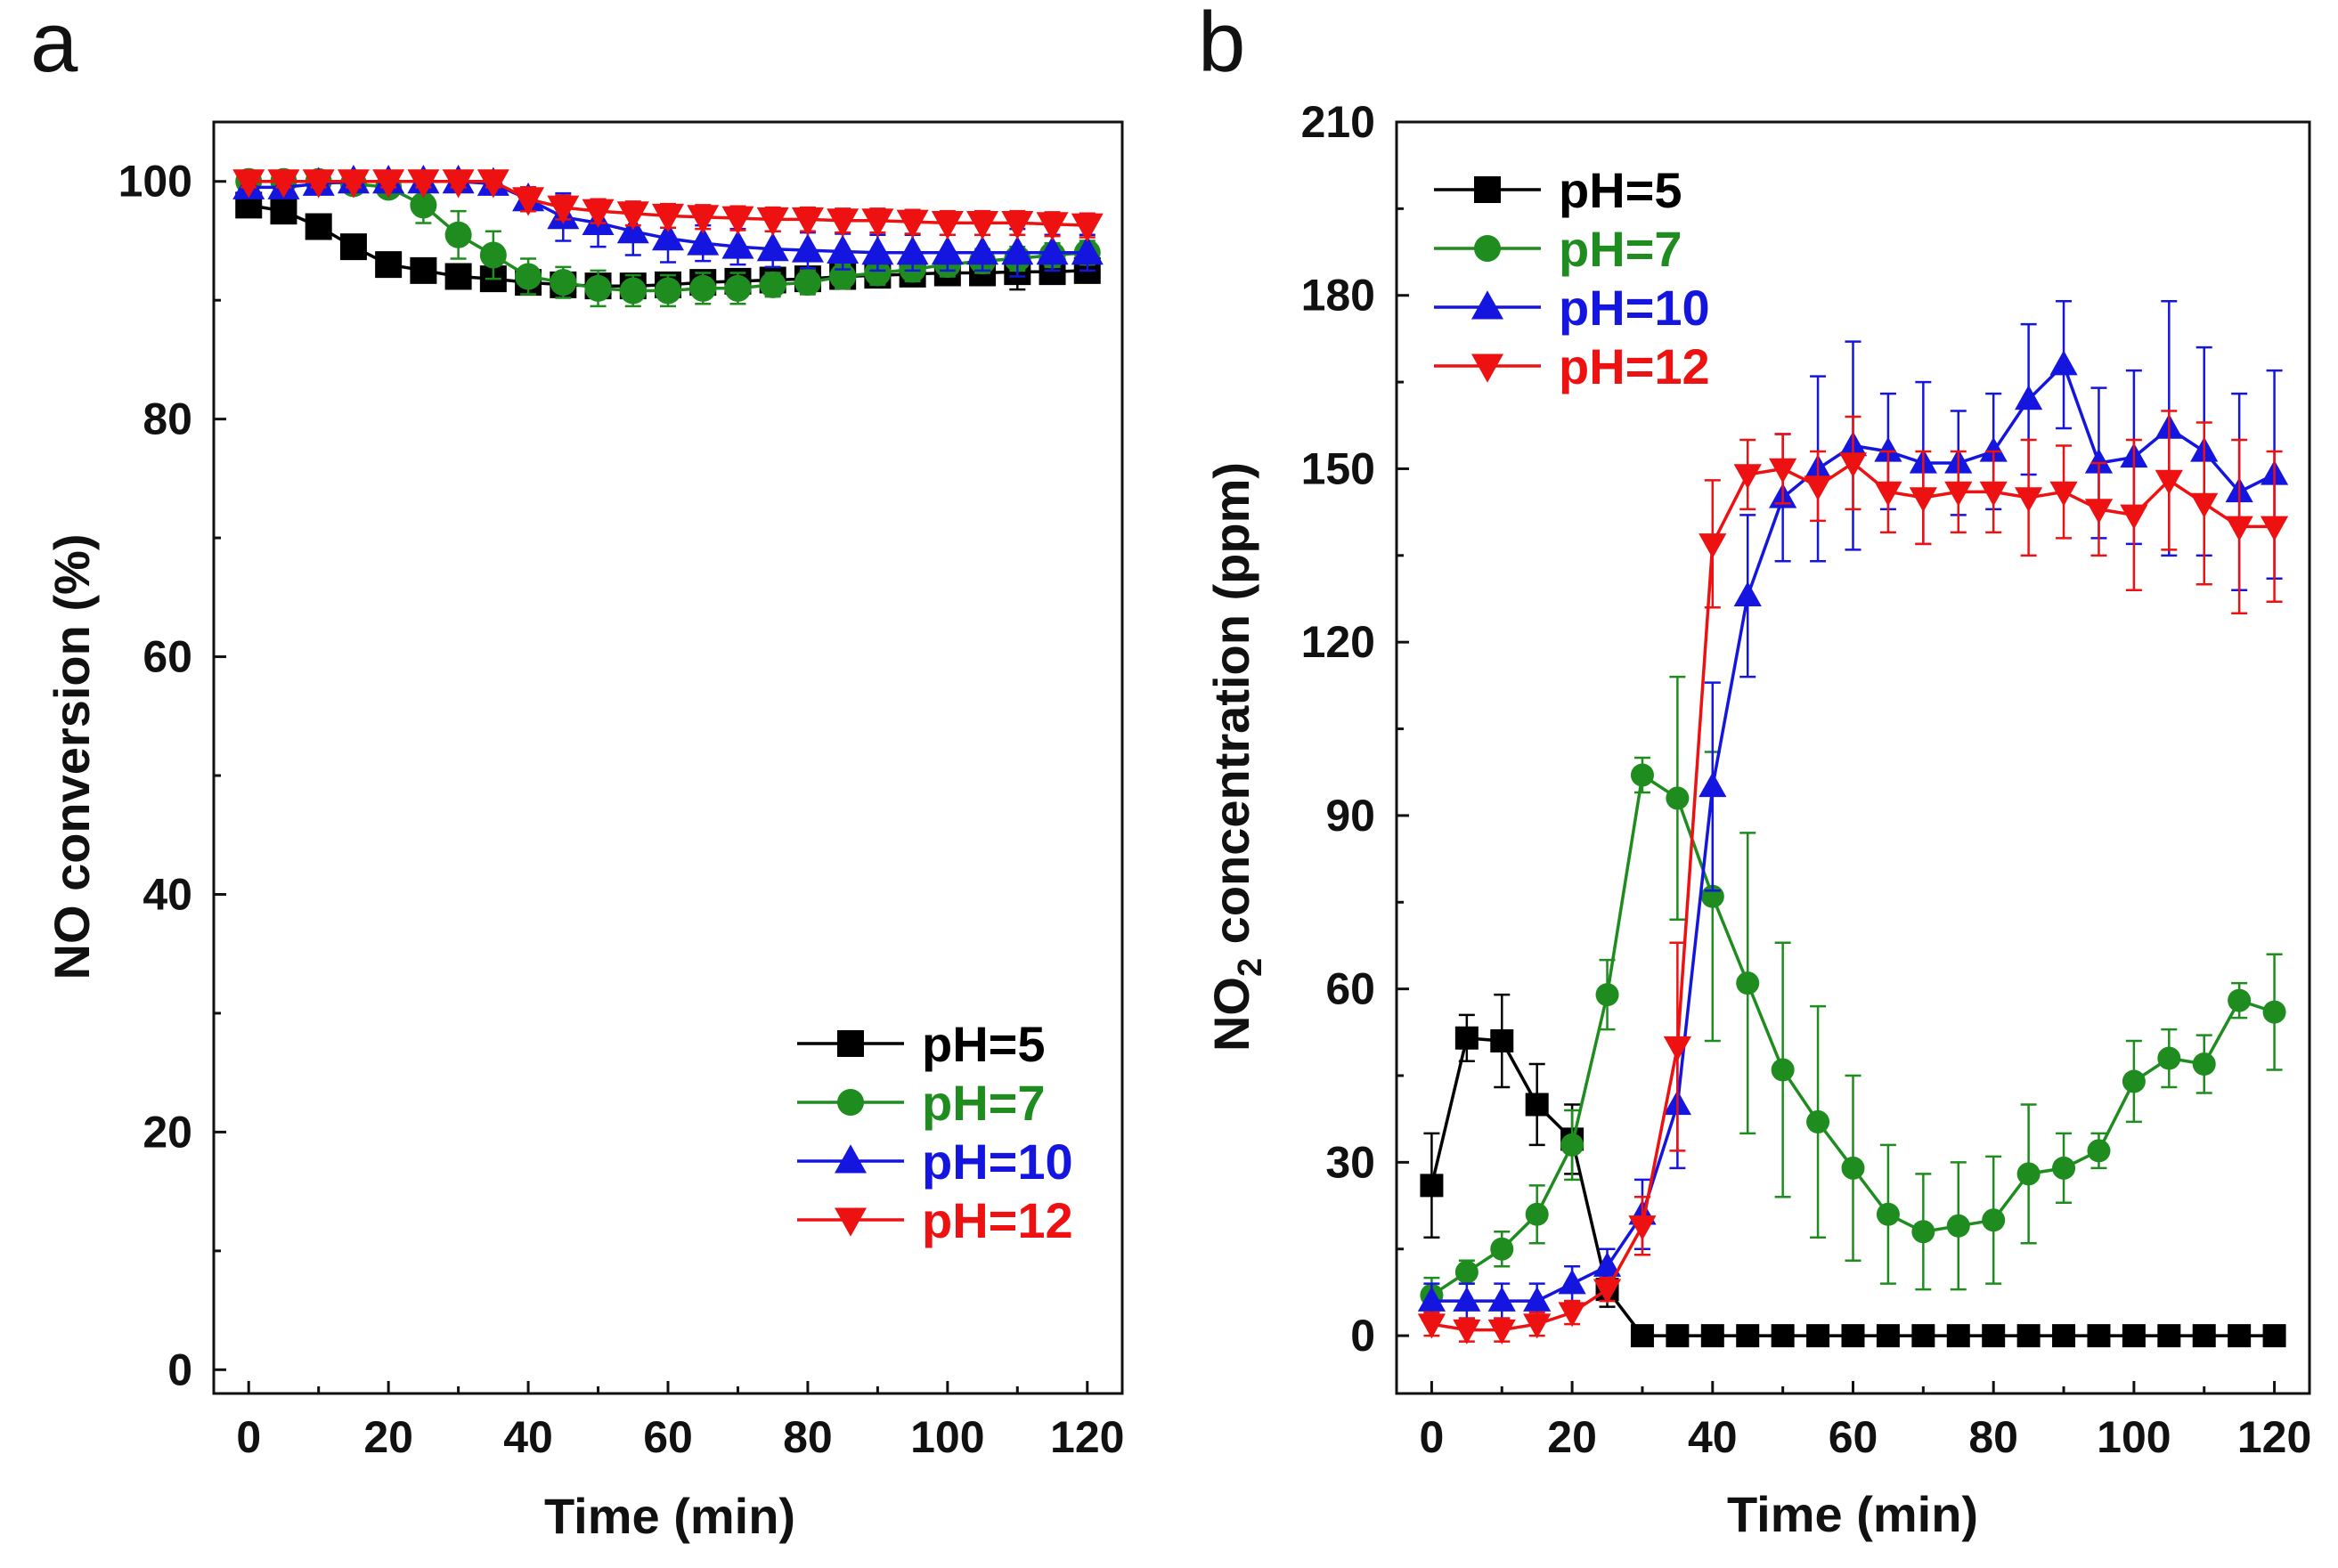 The width and height of the screenshot is (2338, 1568). I want to click on legend-label: pH=7, so click(984, 1103).